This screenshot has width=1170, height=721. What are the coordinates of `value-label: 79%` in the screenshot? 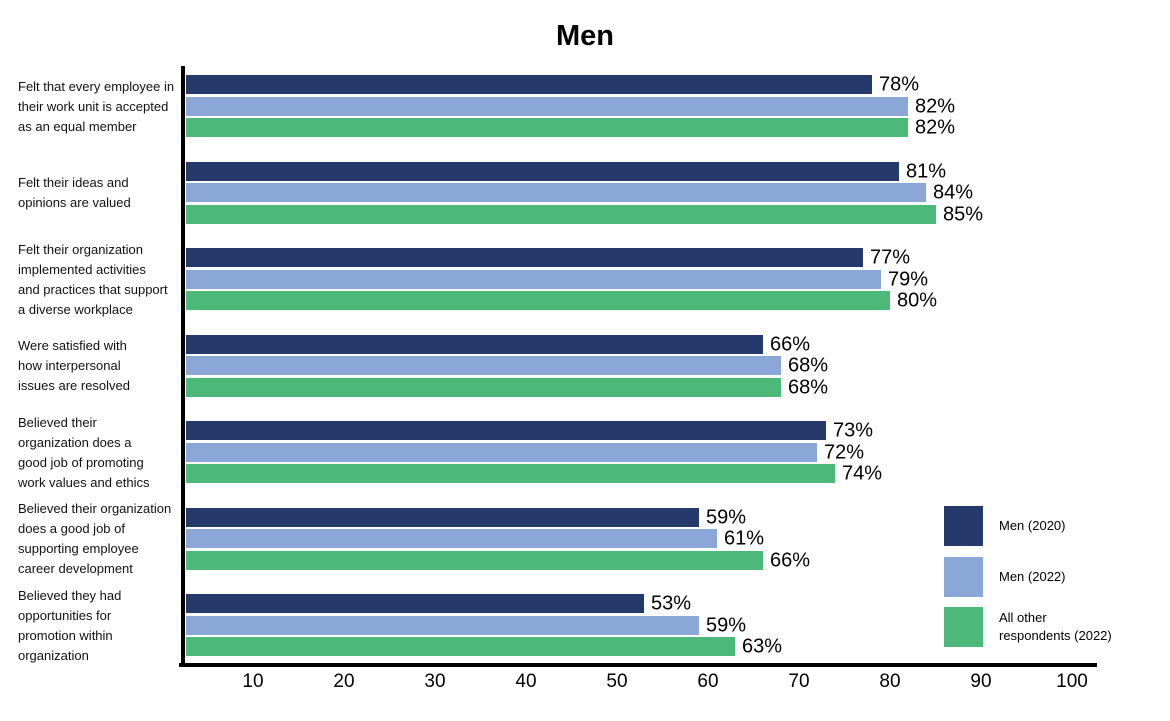 It's located at (908, 279).